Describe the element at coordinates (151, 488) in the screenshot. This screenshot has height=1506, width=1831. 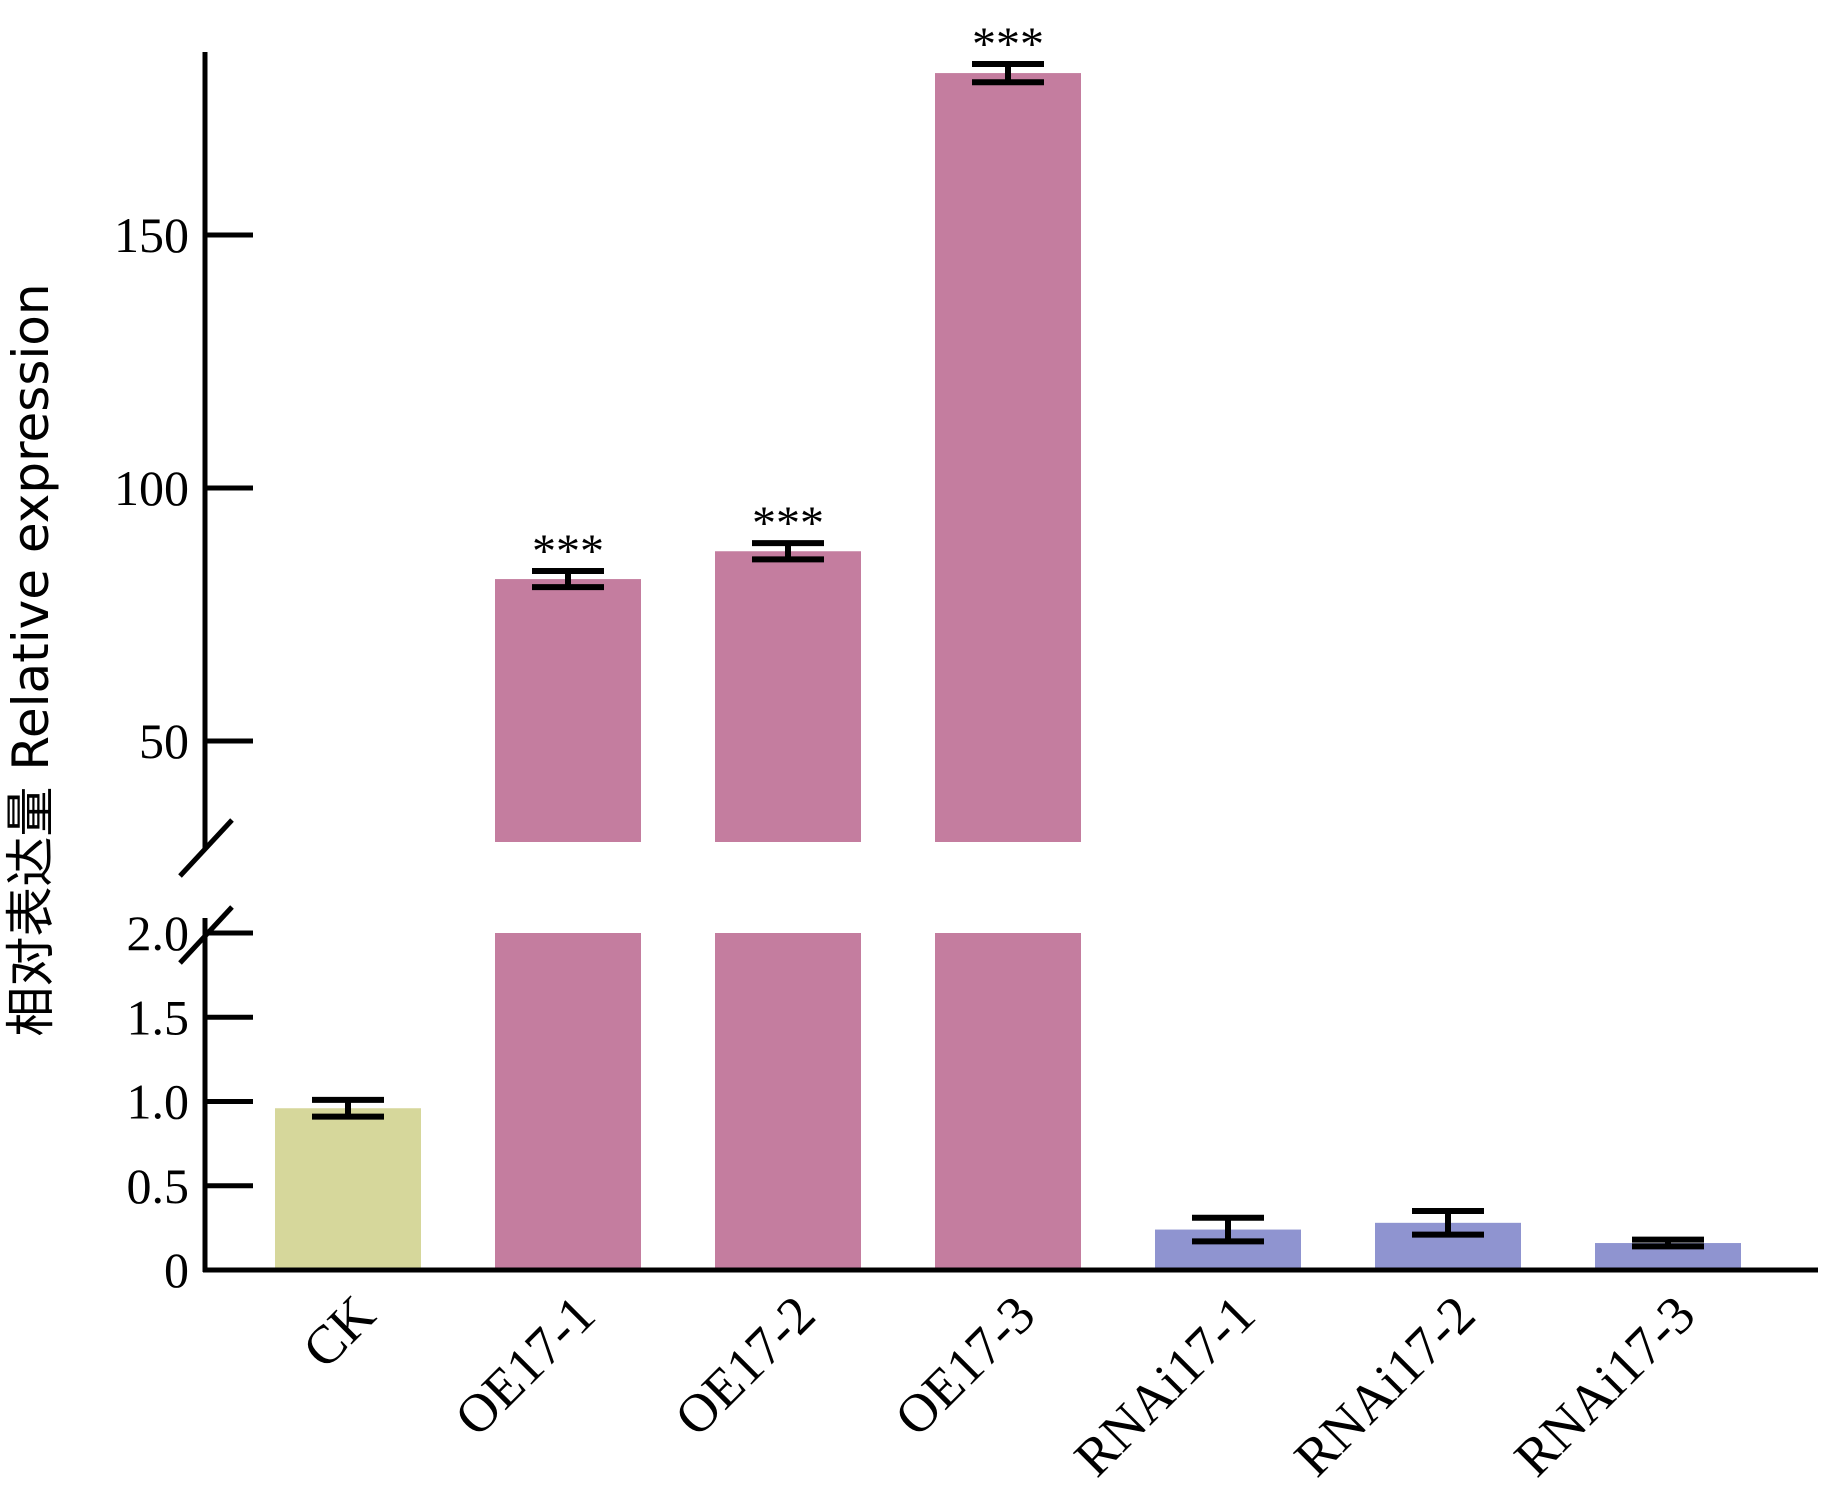
I see `y-tick-label-100: 100` at that location.